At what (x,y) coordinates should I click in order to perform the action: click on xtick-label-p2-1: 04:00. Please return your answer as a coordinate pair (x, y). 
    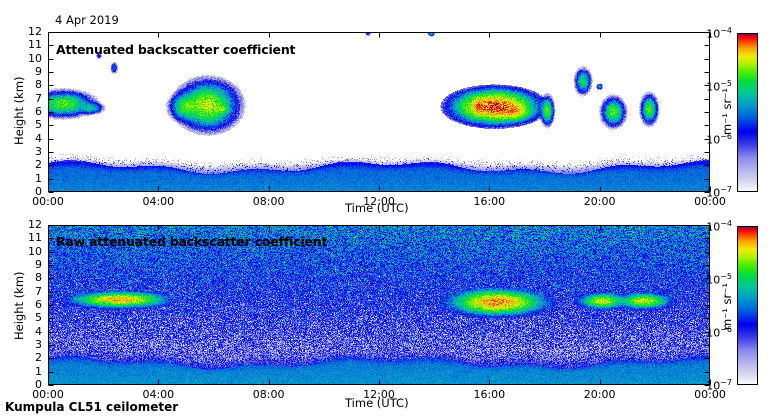
    Looking at the image, I should click on (158, 394).